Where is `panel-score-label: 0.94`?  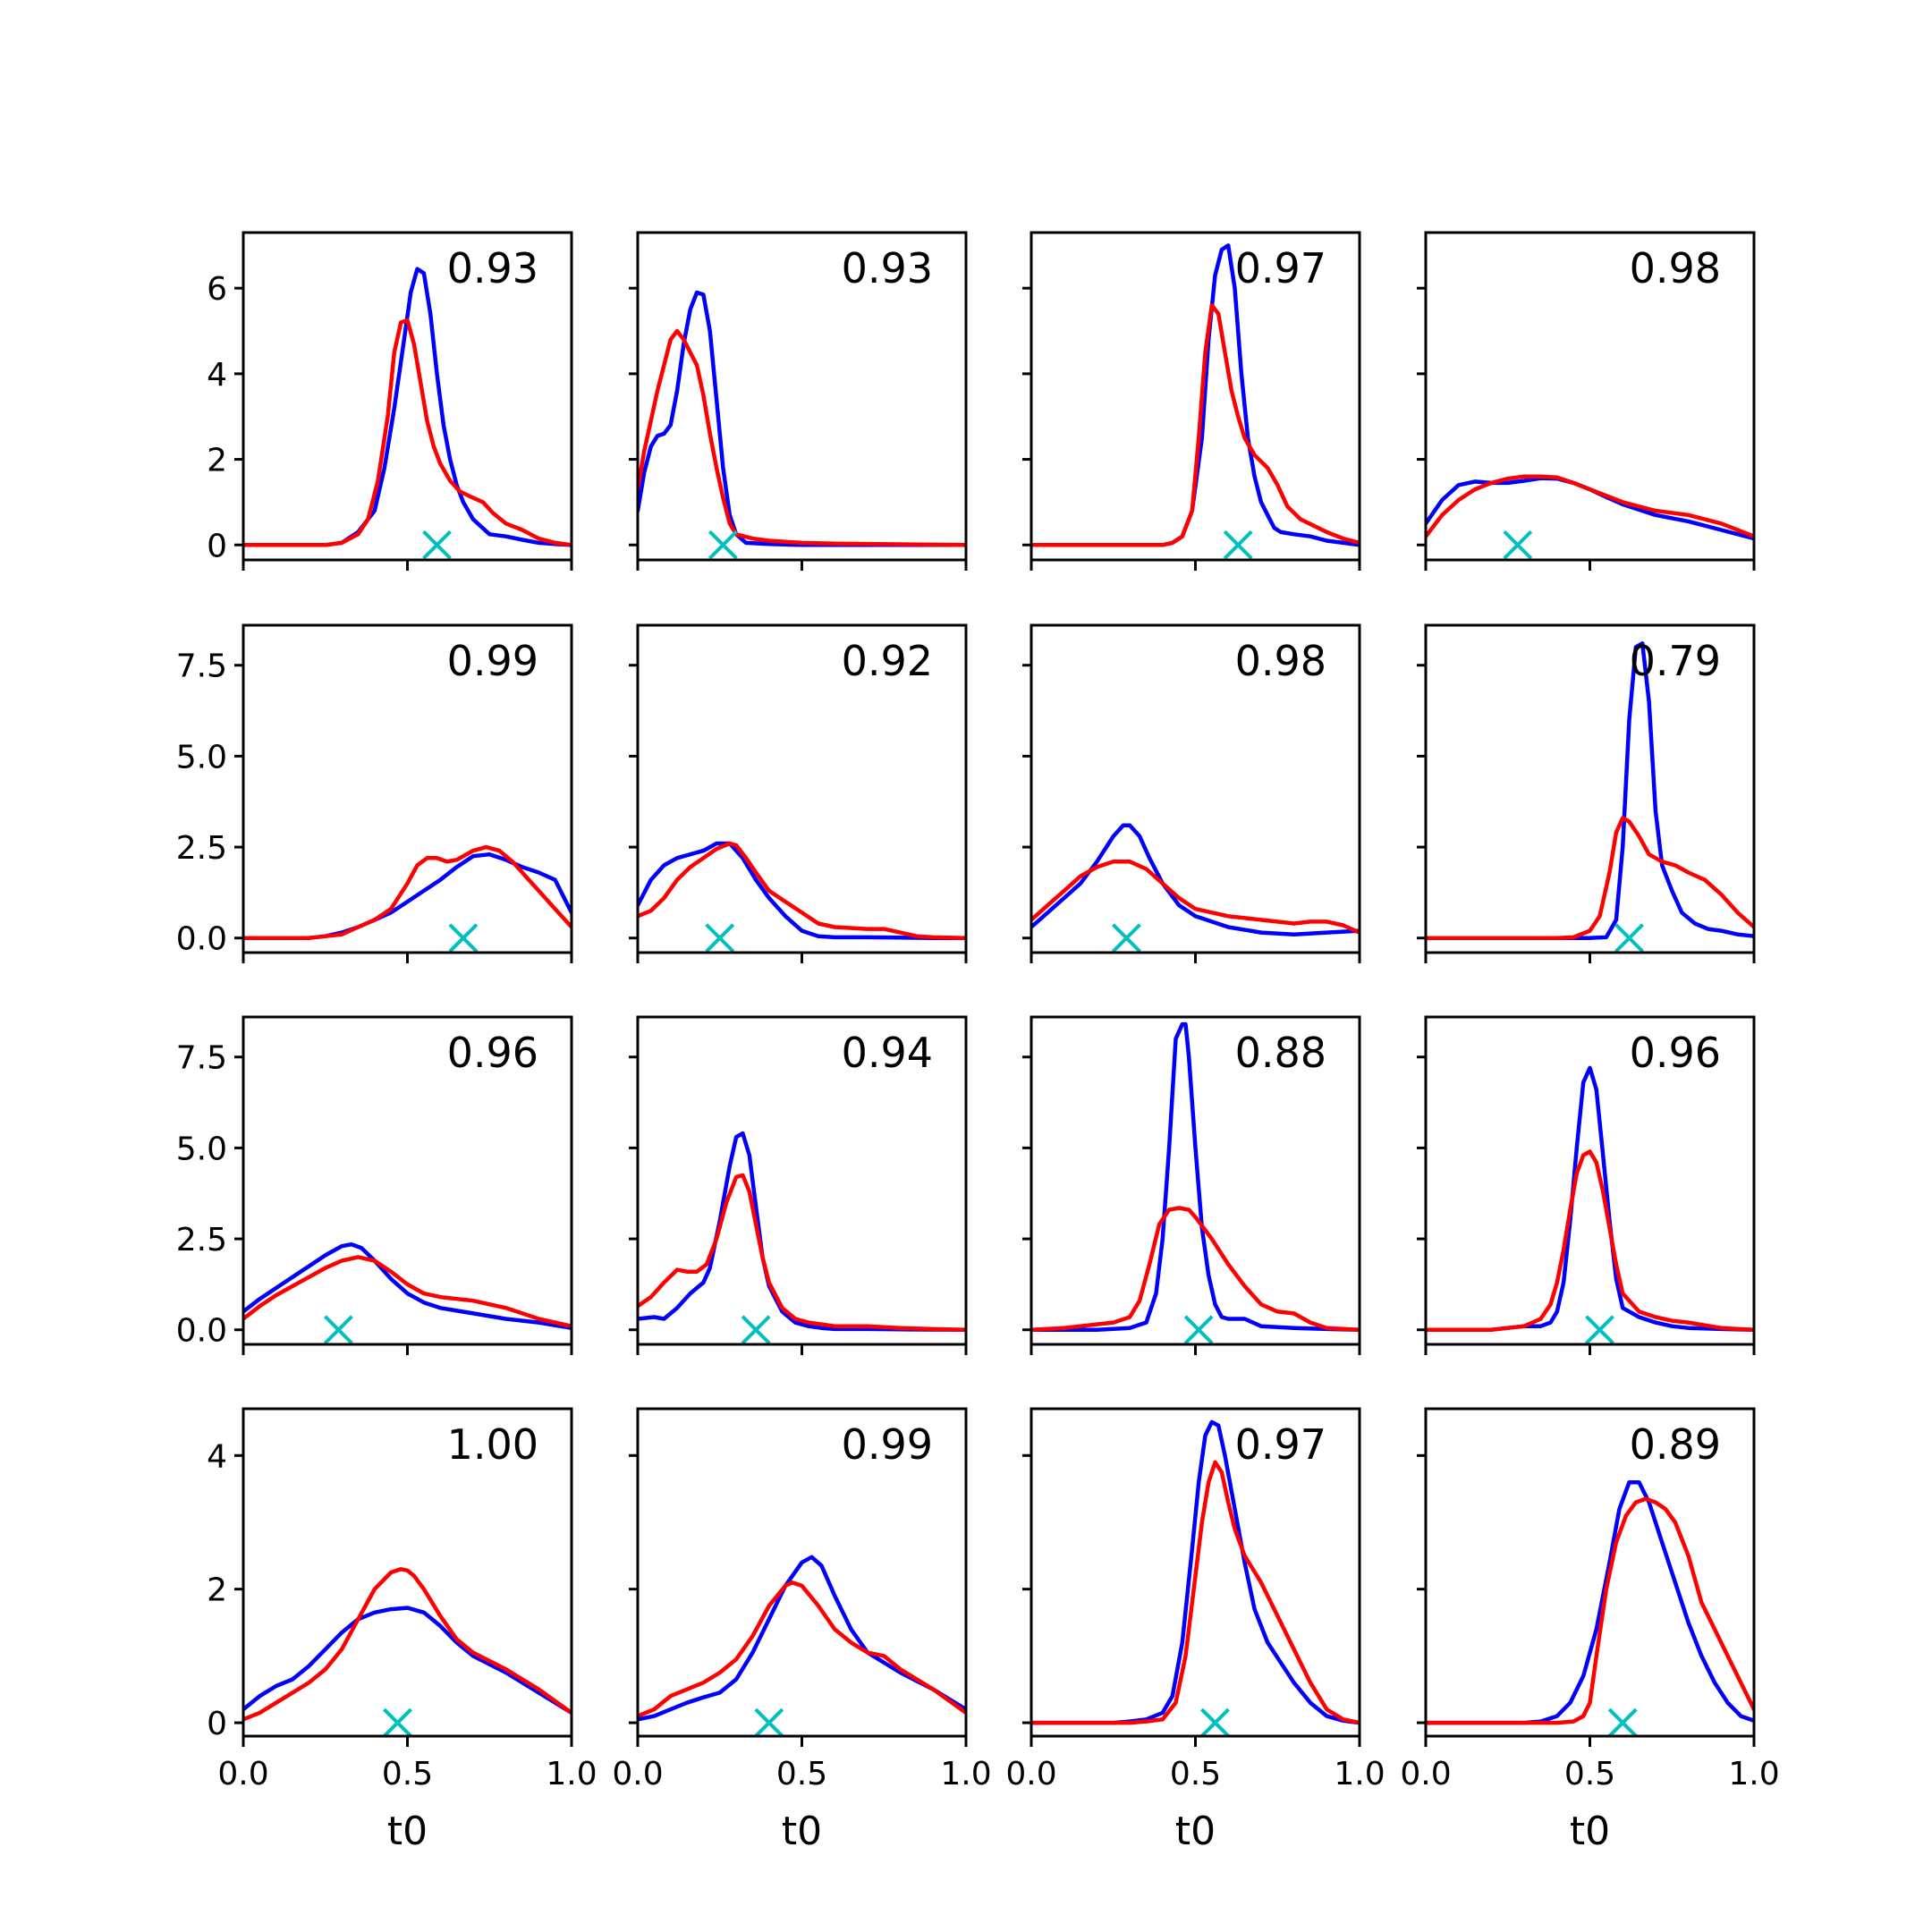 panel-score-label: 0.94 is located at coordinates (887, 1053).